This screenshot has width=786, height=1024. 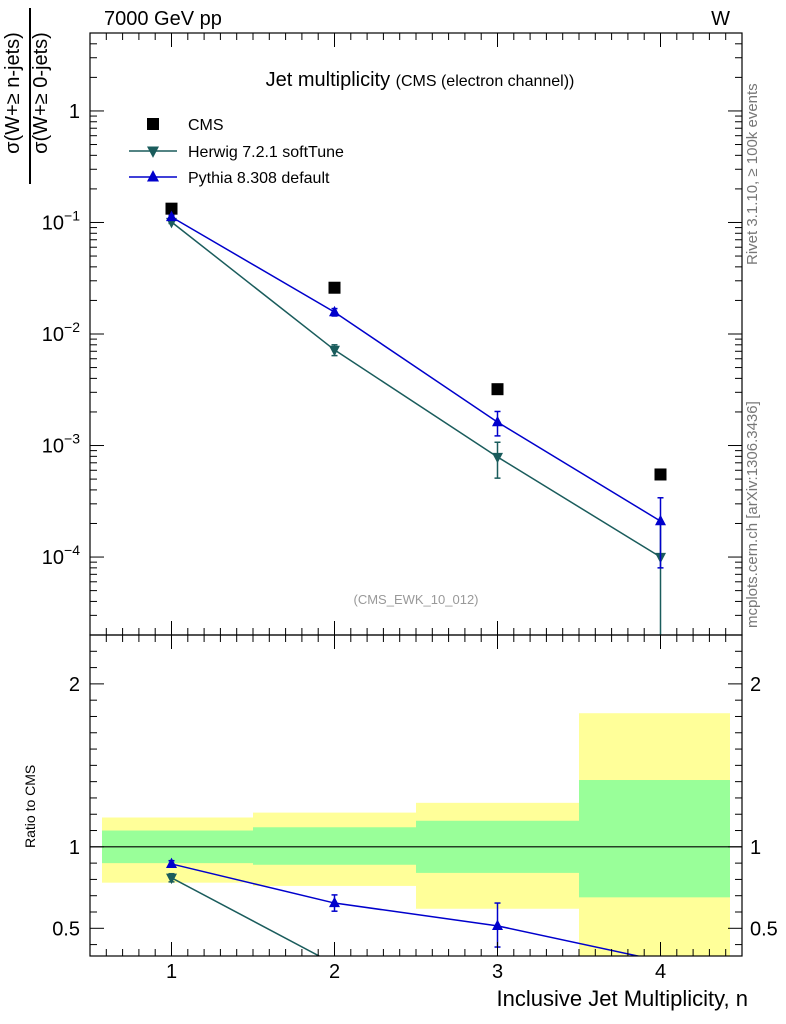 What do you see at coordinates (61, 220) in the screenshot?
I see `y-tick-label: 10⁻¹` at bounding box center [61, 220].